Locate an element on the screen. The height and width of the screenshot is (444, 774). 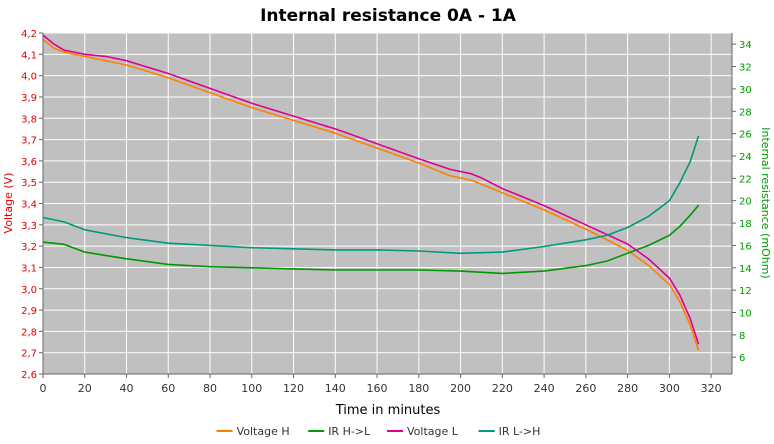
y-left-tick-label: 2,9 is located at coordinates (29, 311).